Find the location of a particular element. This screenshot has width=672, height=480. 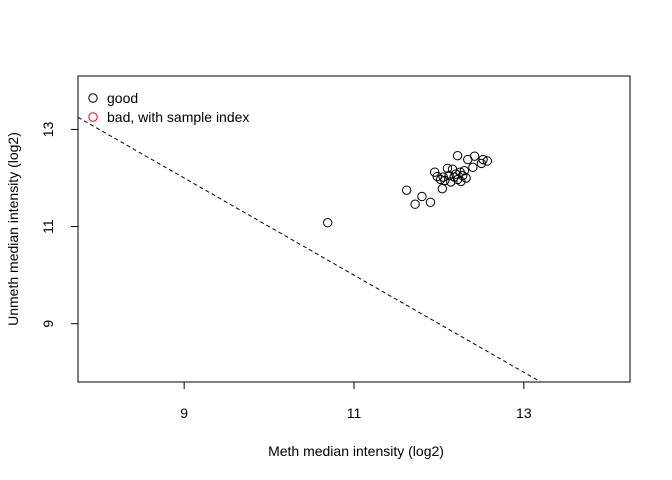

x-tick-label: 11 is located at coordinates (354, 413).